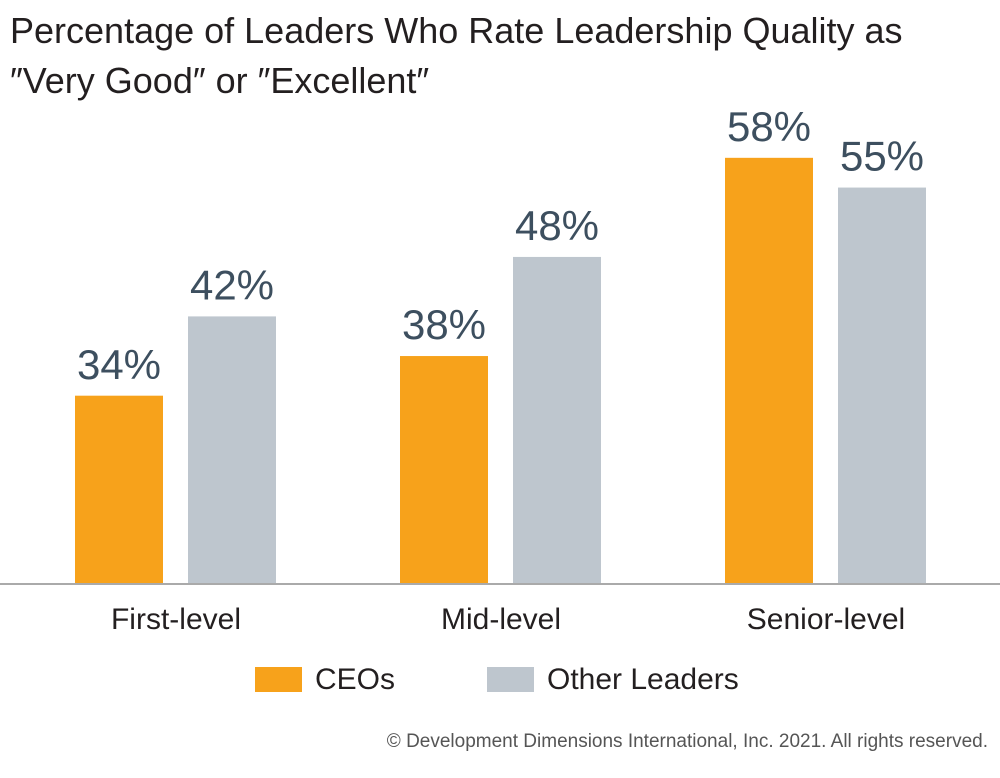 Image resolution: width=1000 pixels, height=778 pixels. What do you see at coordinates (501, 619) in the screenshot?
I see `x-tick-label: Mid-level` at bounding box center [501, 619].